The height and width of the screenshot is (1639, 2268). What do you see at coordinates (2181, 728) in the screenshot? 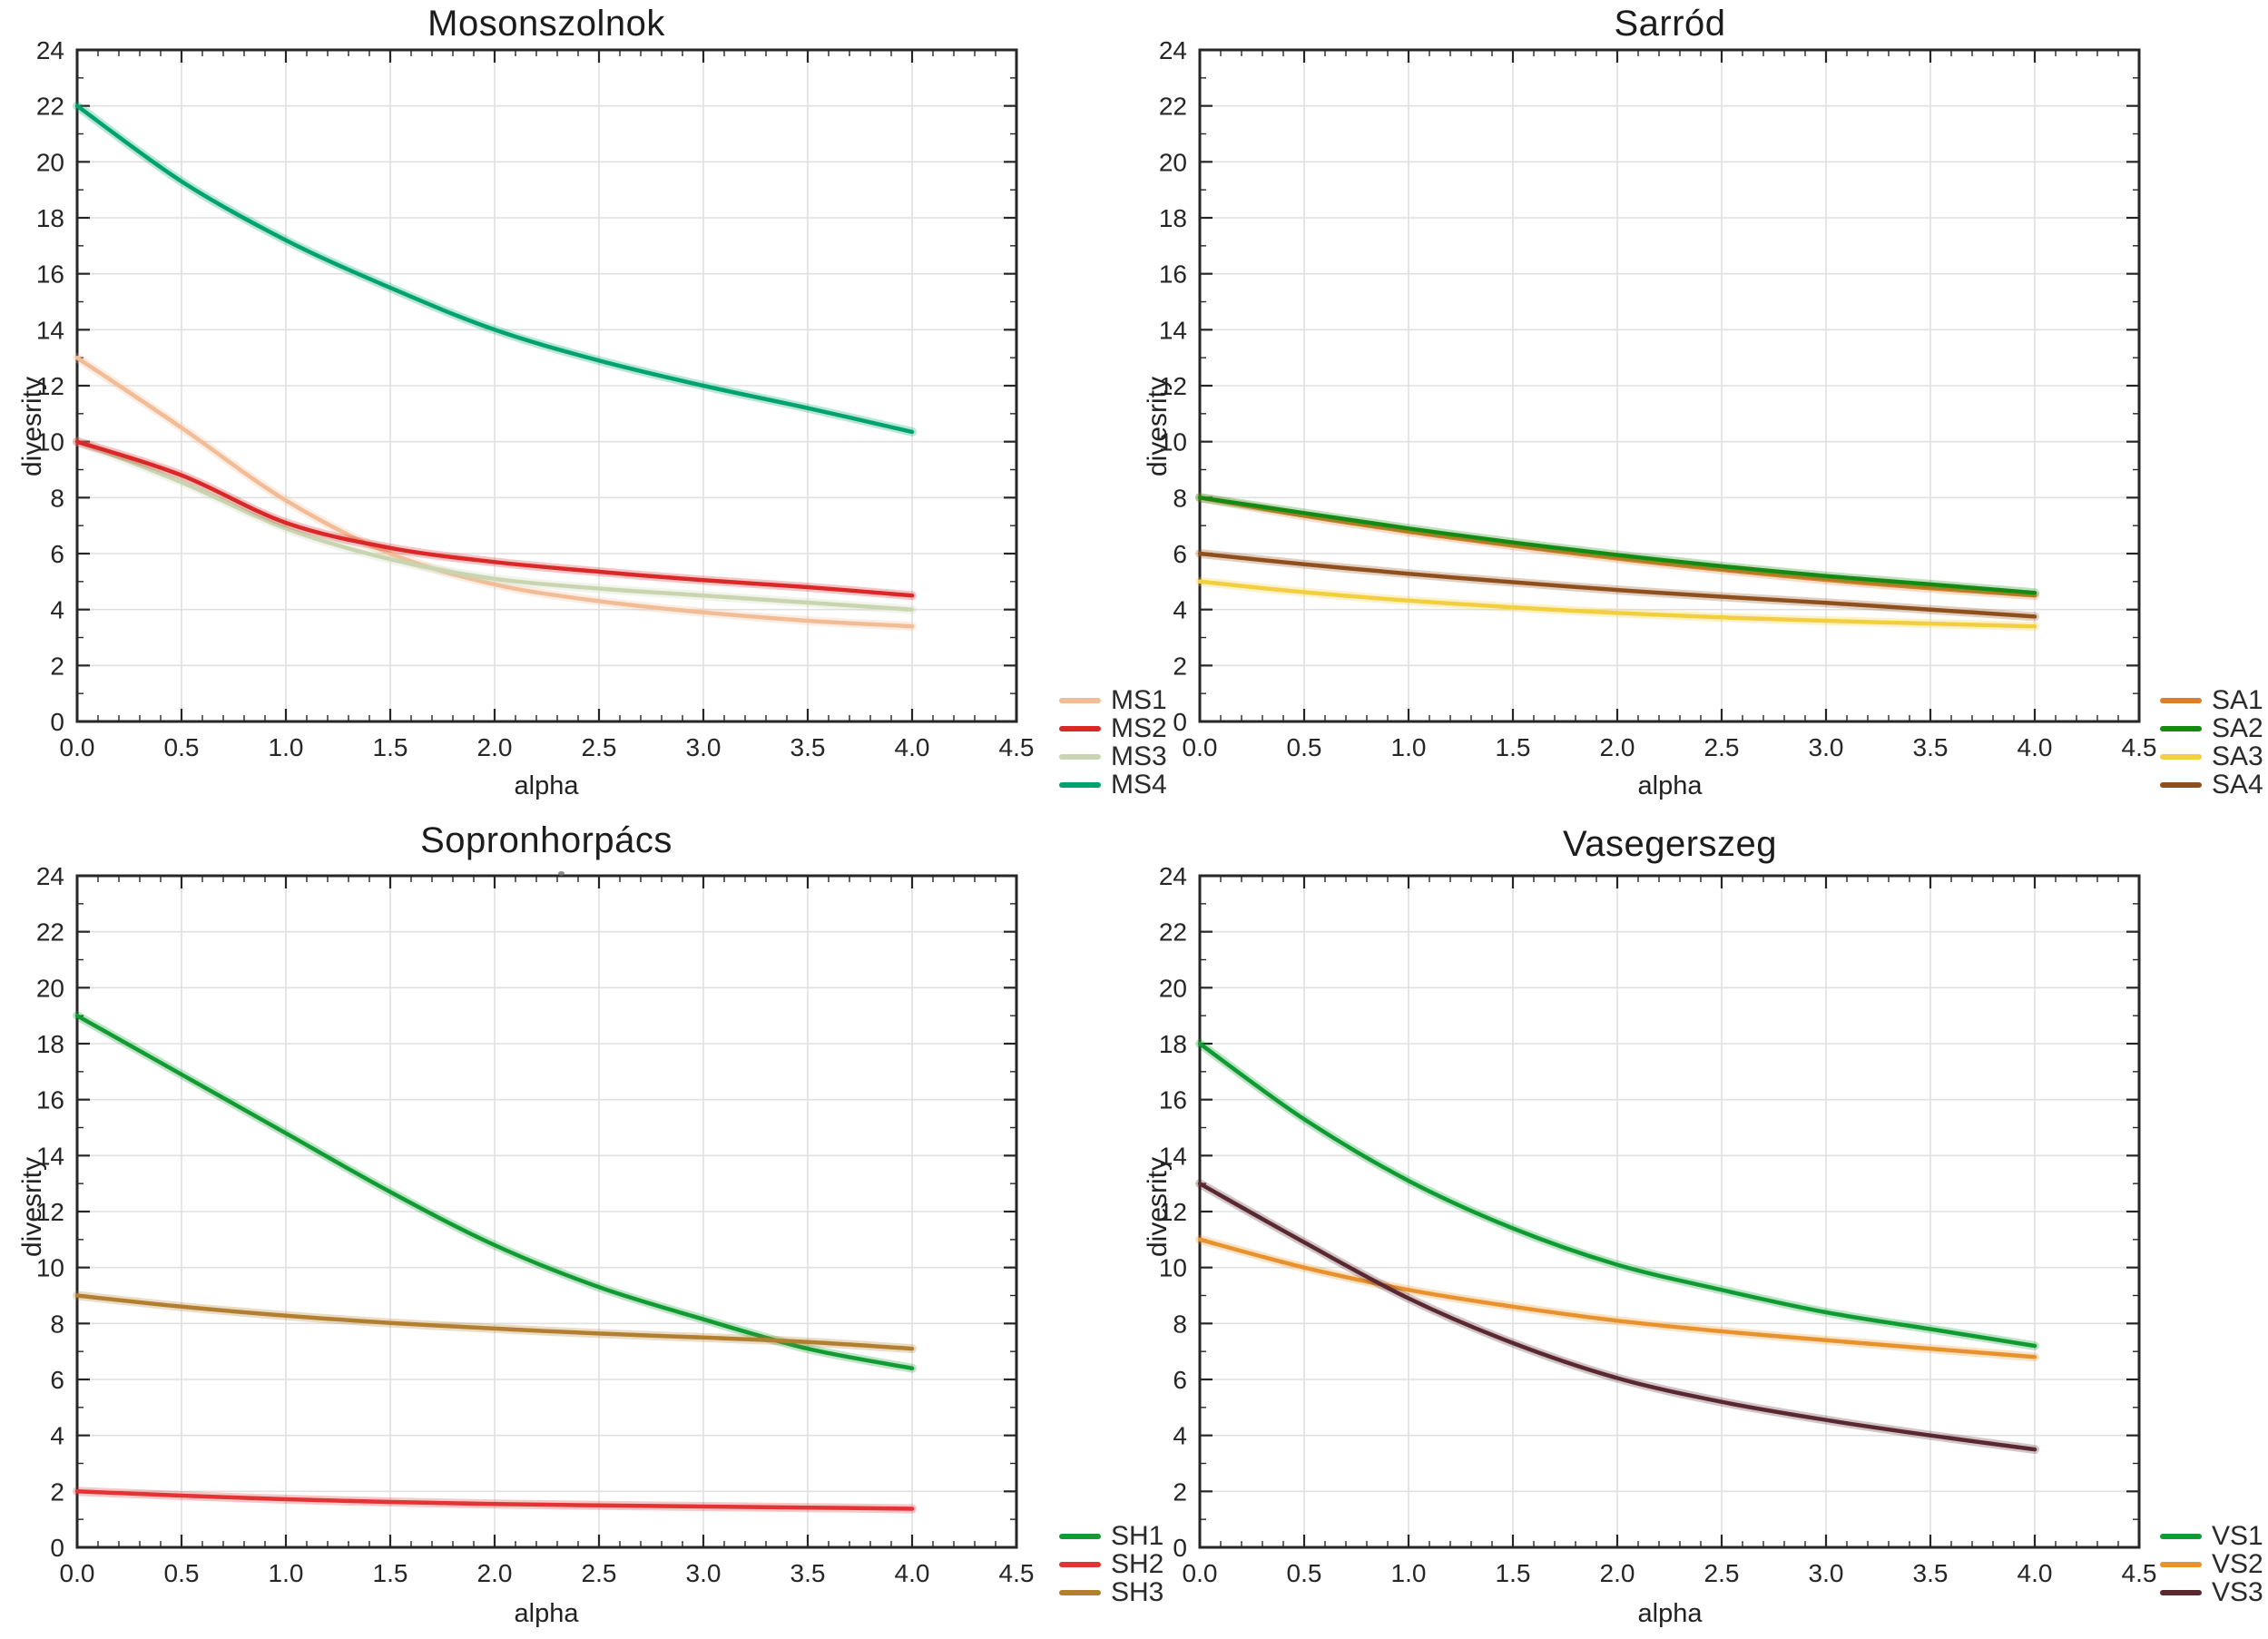
I see `legend-swatch-sa2` at bounding box center [2181, 728].